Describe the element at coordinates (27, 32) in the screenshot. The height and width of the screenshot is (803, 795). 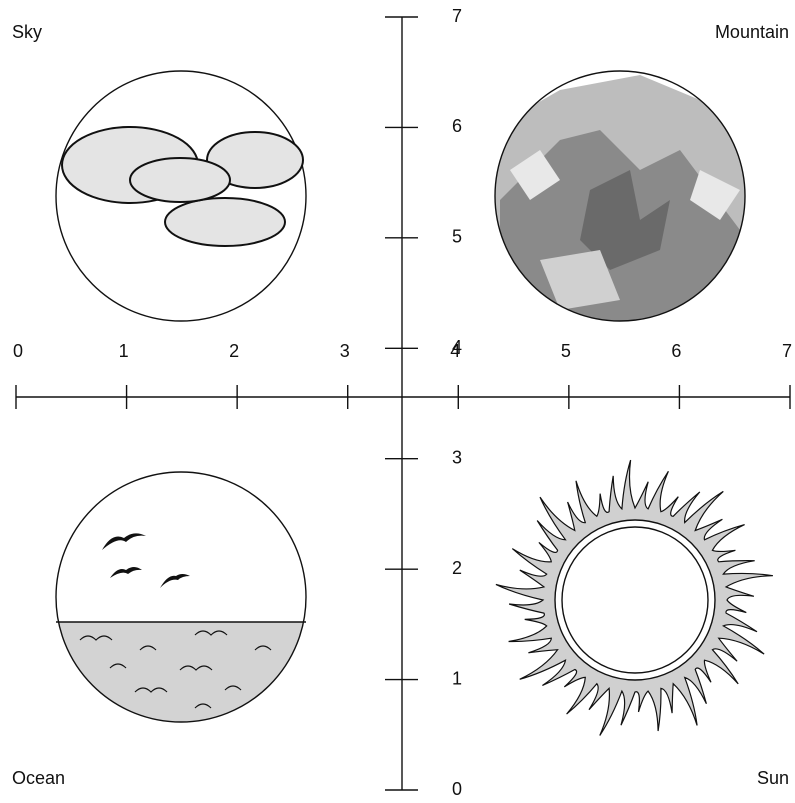
I see `corner-label: Sky` at that location.